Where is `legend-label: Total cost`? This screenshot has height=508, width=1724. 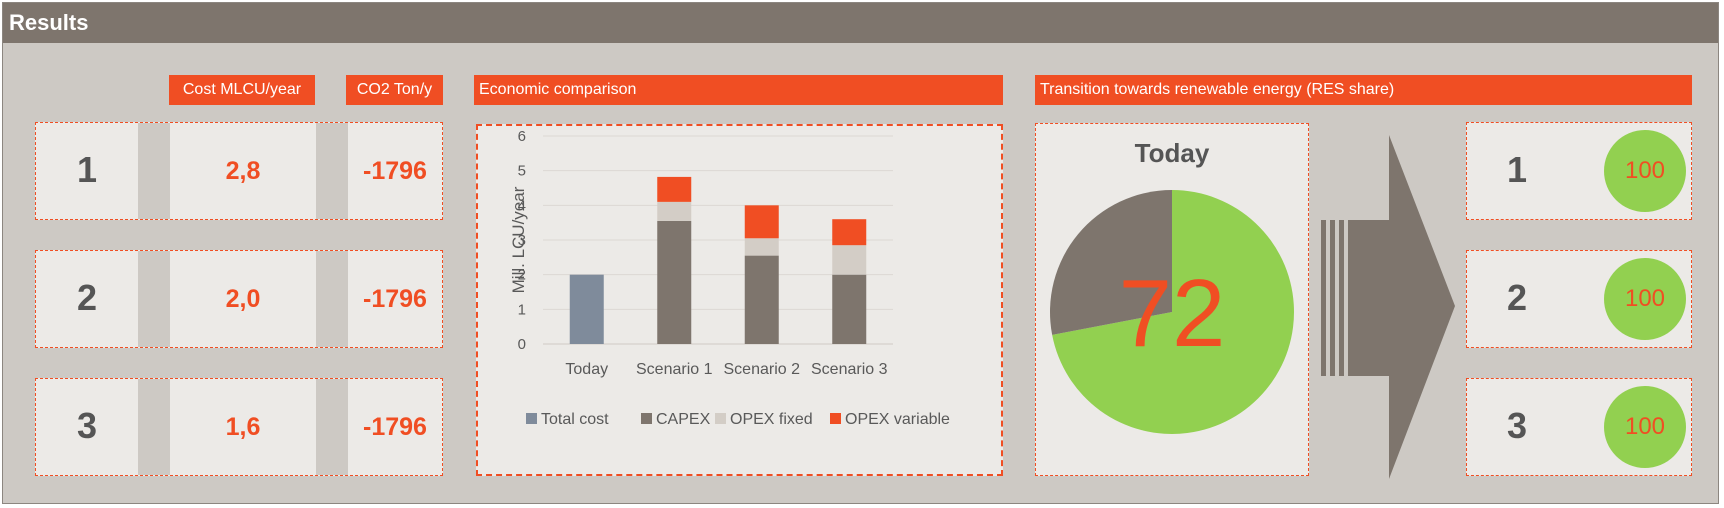 legend-label: Total cost is located at coordinates (575, 419).